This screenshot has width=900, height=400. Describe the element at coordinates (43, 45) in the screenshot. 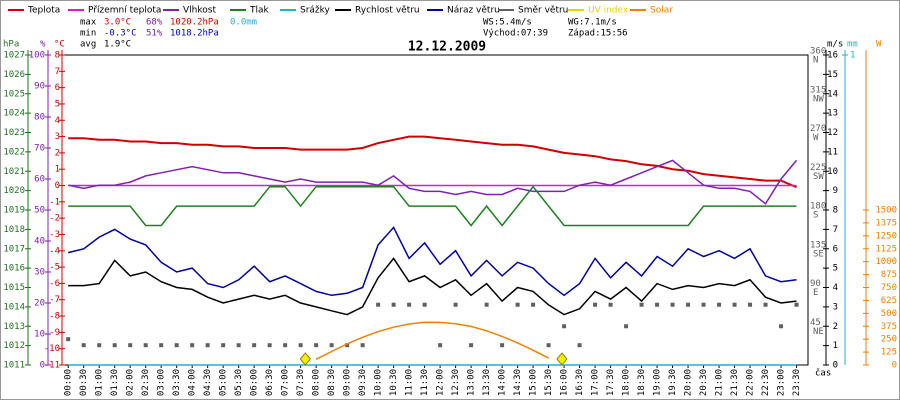

I see `axis-unit: %` at that location.